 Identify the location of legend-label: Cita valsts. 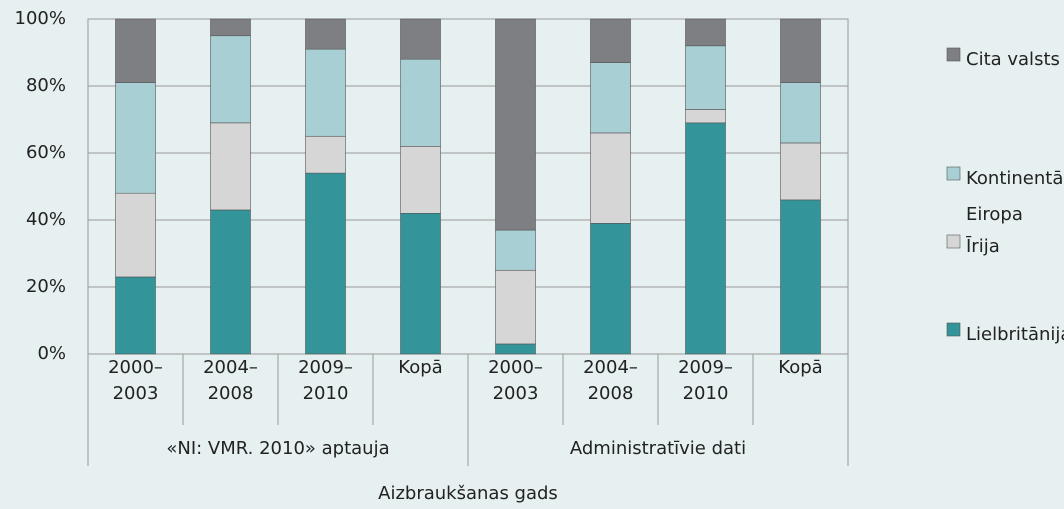
(1013, 59).